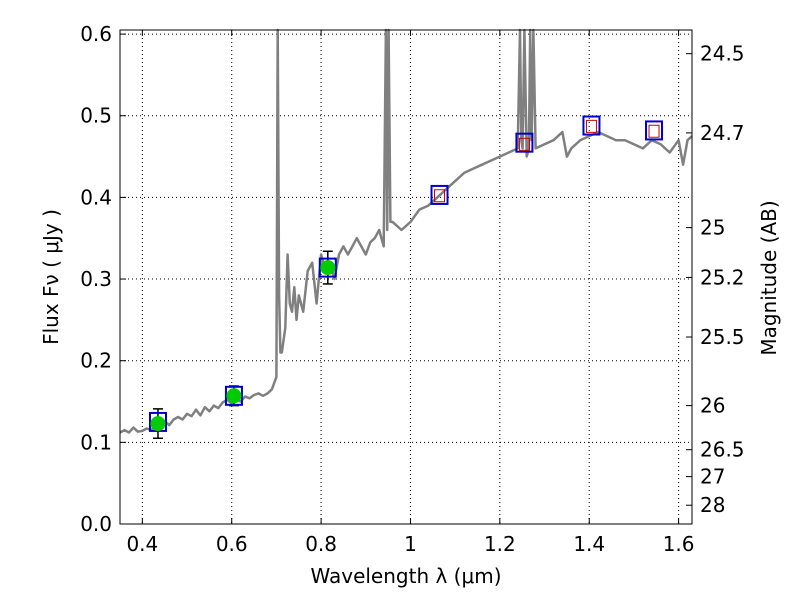  I want to click on x-tick-label: 0.8, so click(321, 544).